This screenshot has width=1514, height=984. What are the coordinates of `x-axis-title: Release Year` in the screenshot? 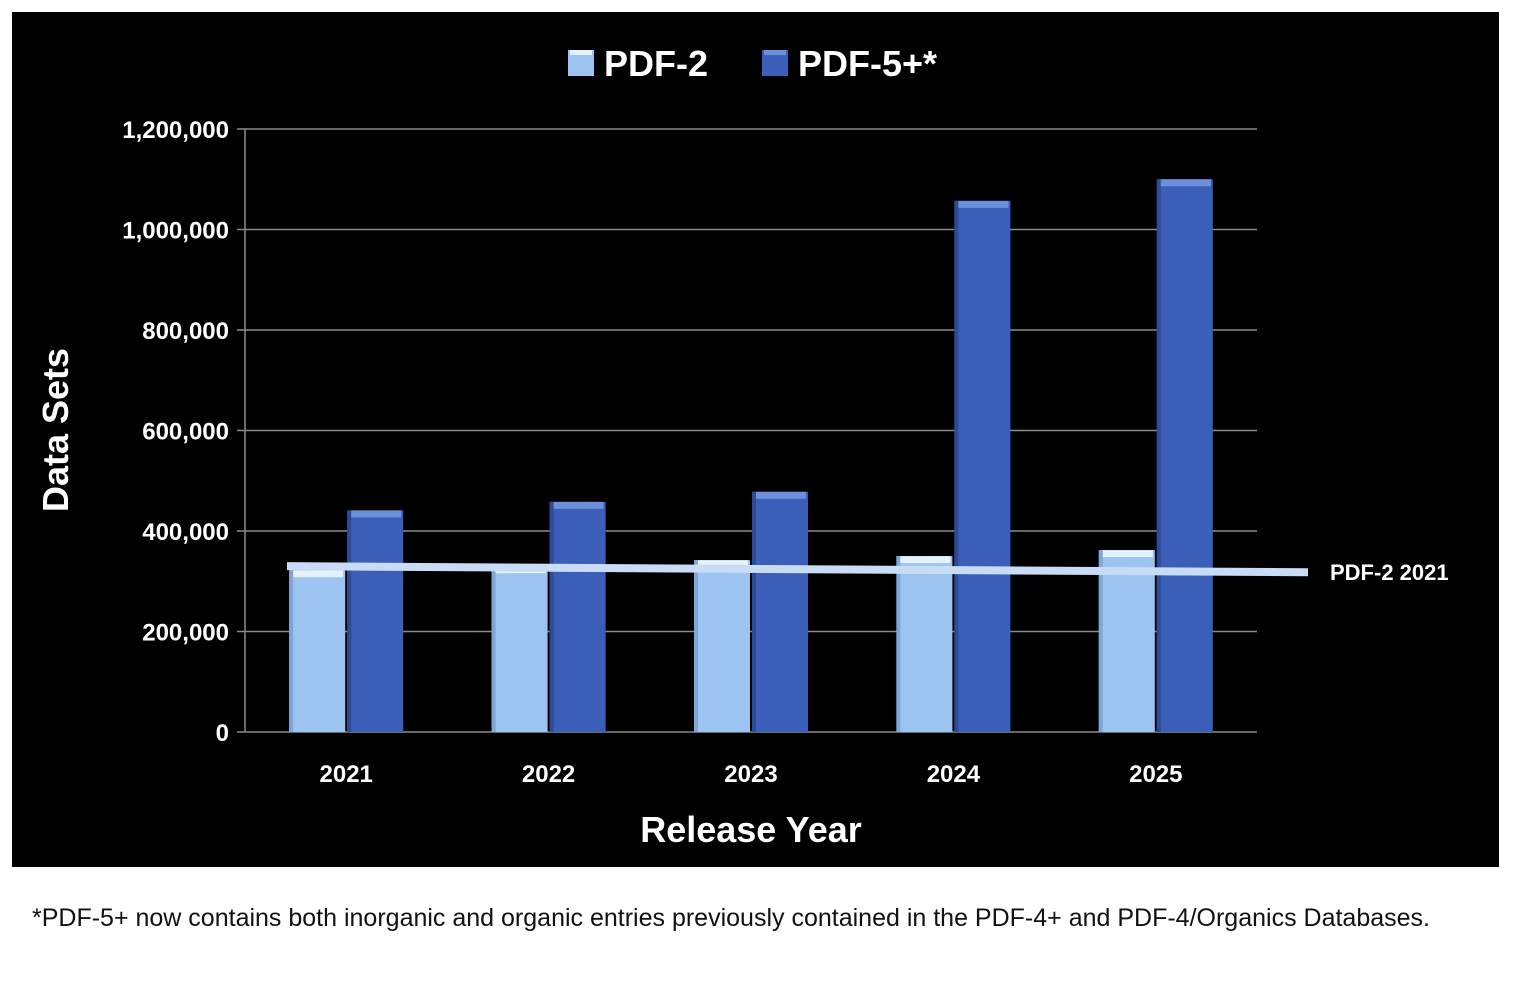 It's located at (751, 829).